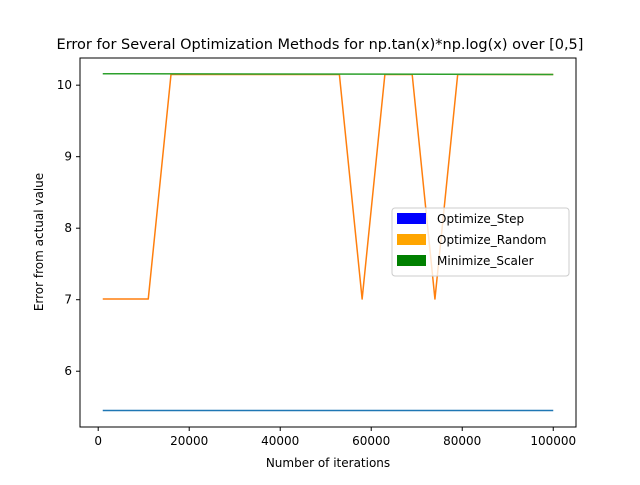 This screenshot has width=640, height=485. I want to click on legend-box, so click(480, 242).